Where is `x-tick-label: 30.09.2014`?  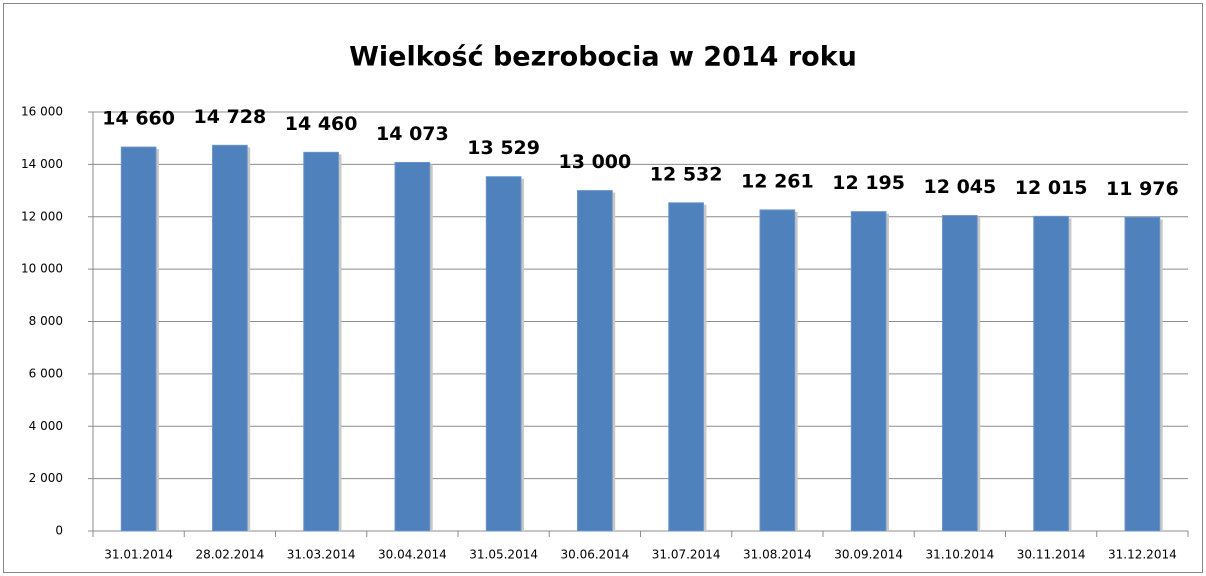 x-tick-label: 30.09.2014 is located at coordinates (868, 555).